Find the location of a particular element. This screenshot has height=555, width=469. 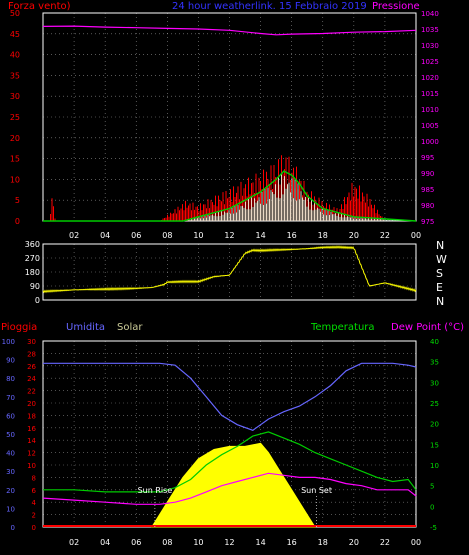

panel3-x-tick: 22 is located at coordinates (385, 542).